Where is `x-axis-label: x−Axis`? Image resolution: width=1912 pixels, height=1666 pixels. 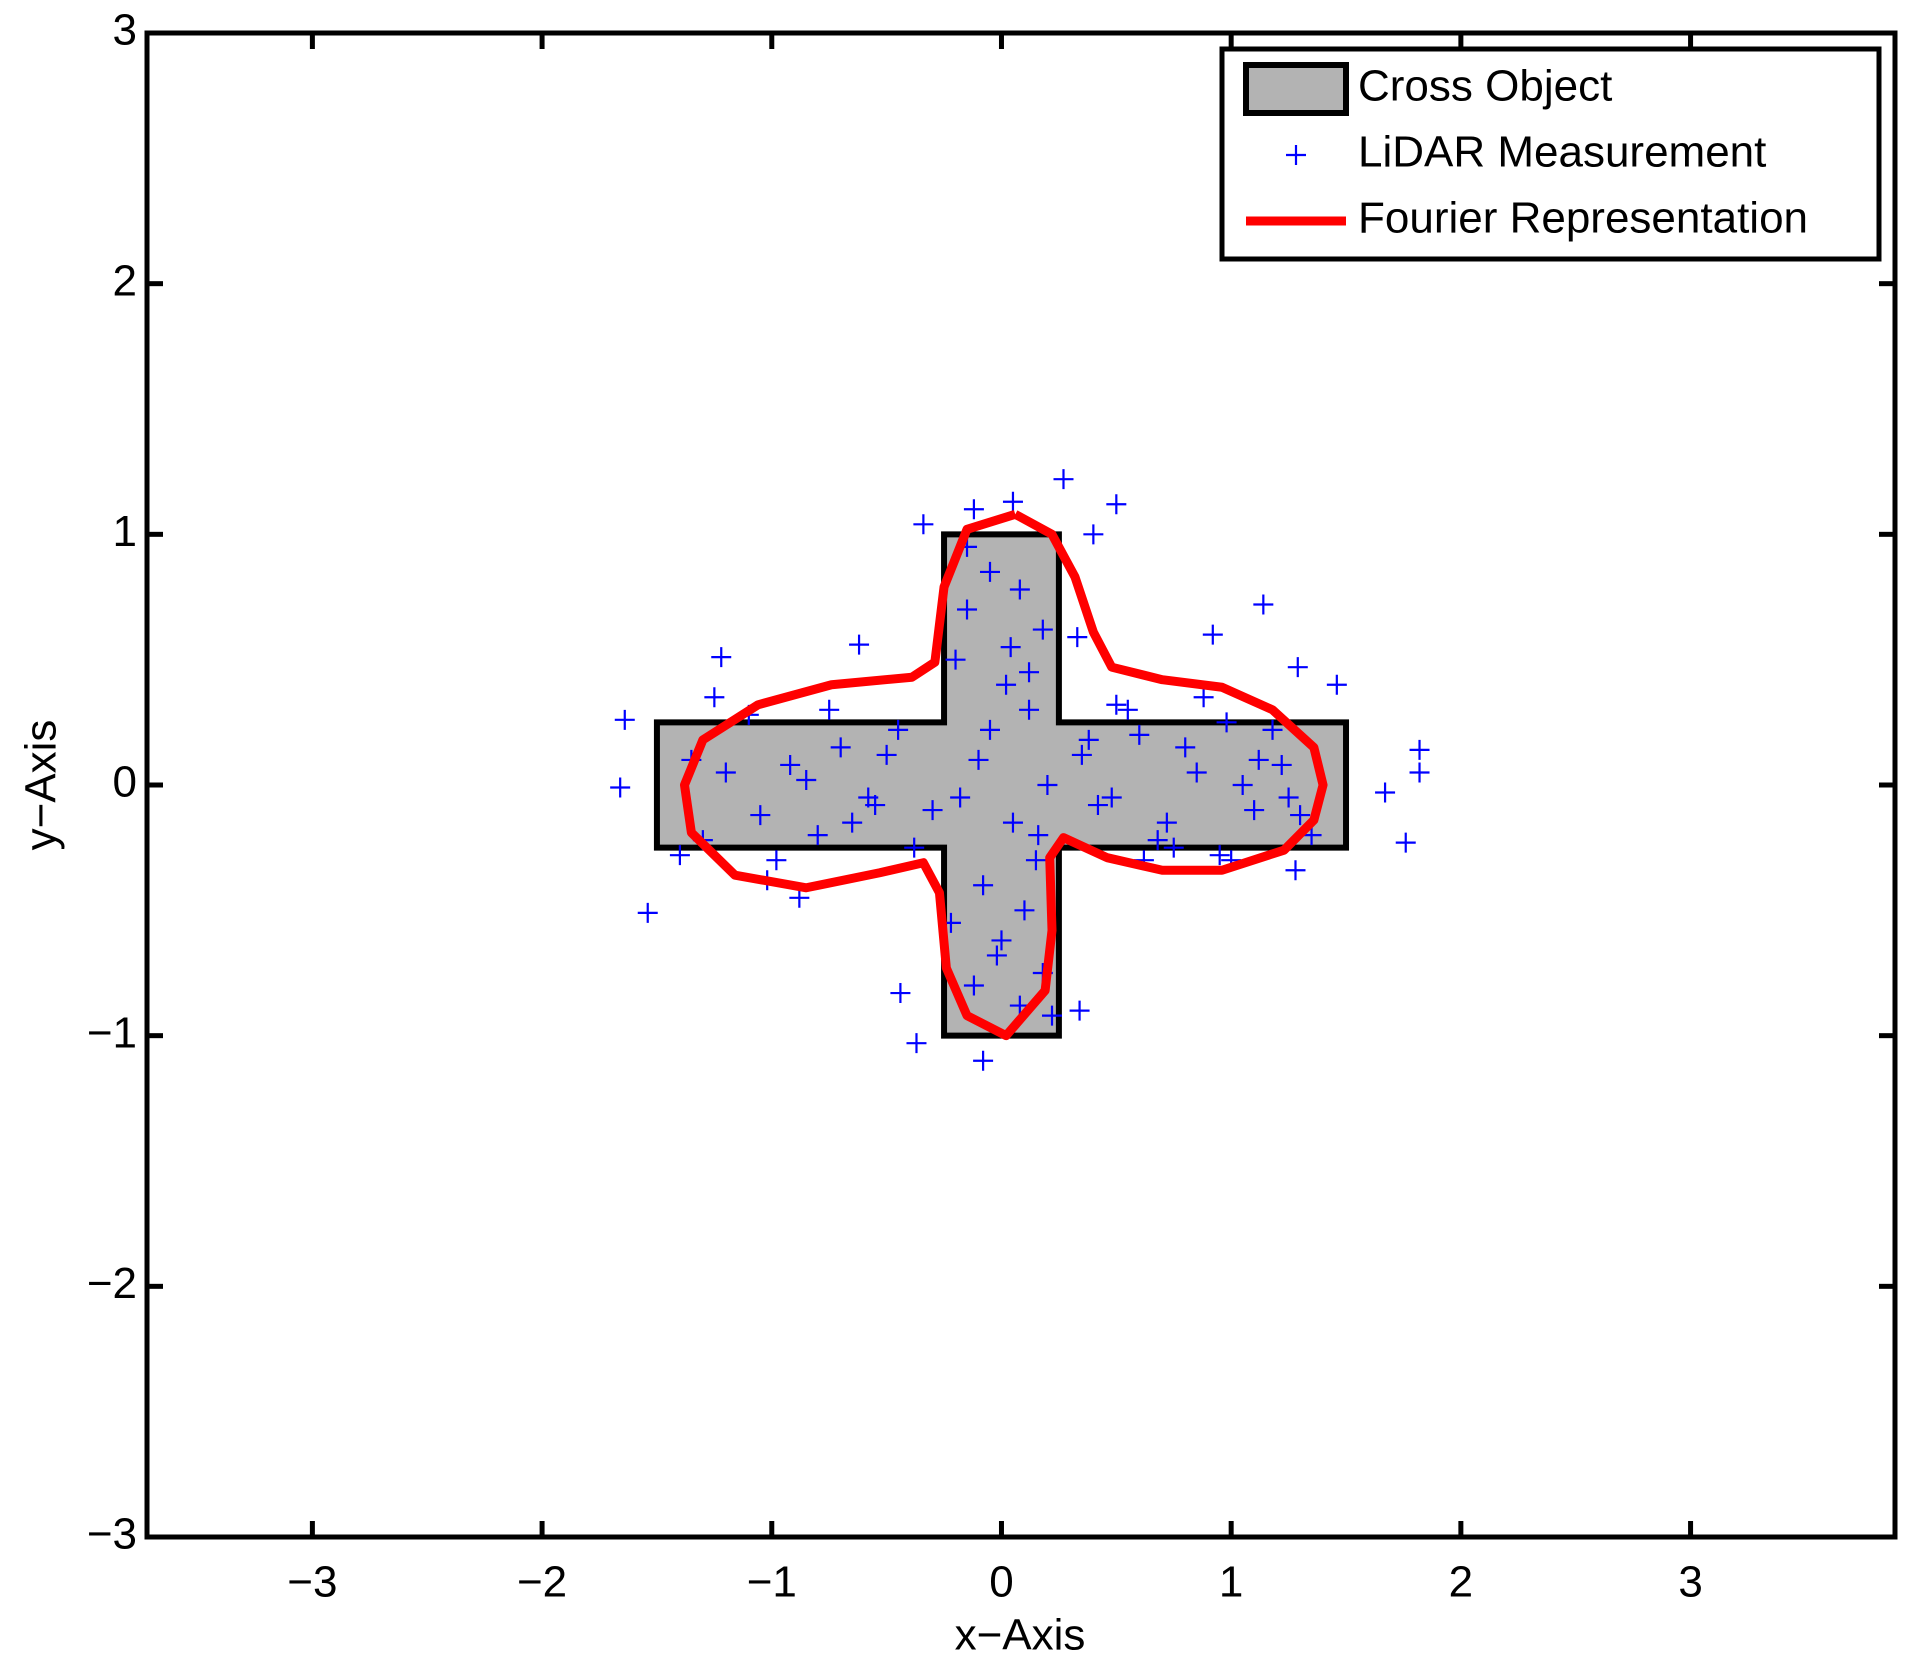
x-axis-label: x−Axis is located at coordinates (1020, 1635).